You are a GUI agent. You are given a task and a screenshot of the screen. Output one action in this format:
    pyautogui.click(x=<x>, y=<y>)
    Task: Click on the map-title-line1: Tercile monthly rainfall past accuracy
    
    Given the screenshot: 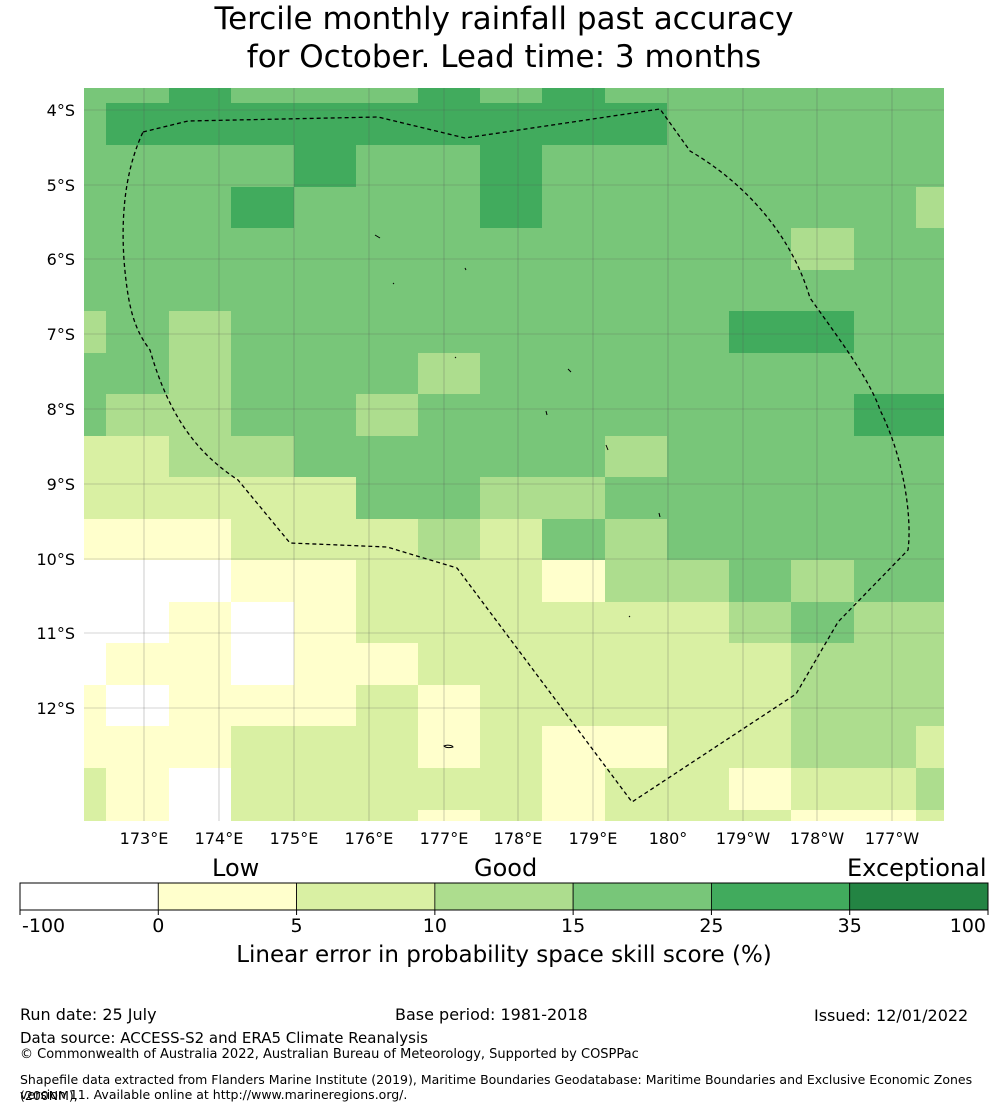 What is the action you would take?
    pyautogui.click(x=504, y=19)
    